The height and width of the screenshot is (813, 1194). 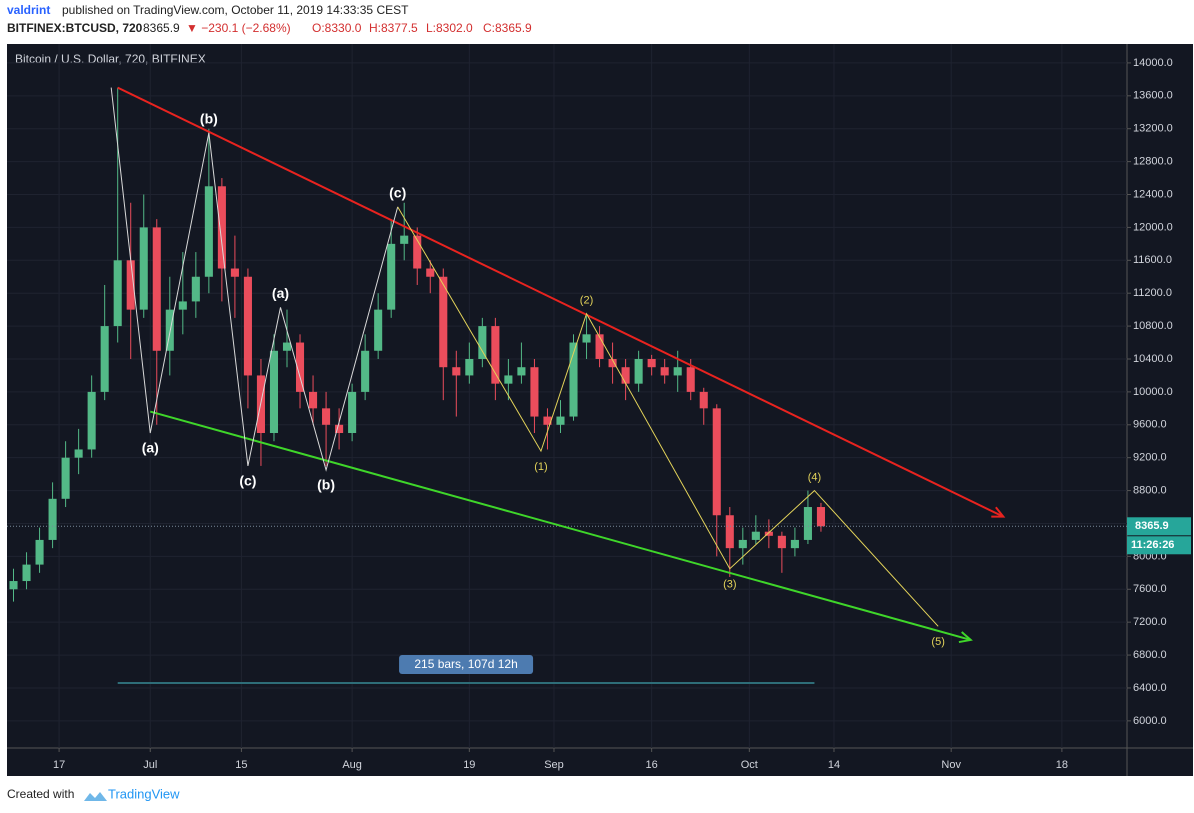 What do you see at coordinates (1153, 359) in the screenshot?
I see `y-tick-label: 10400.0` at bounding box center [1153, 359].